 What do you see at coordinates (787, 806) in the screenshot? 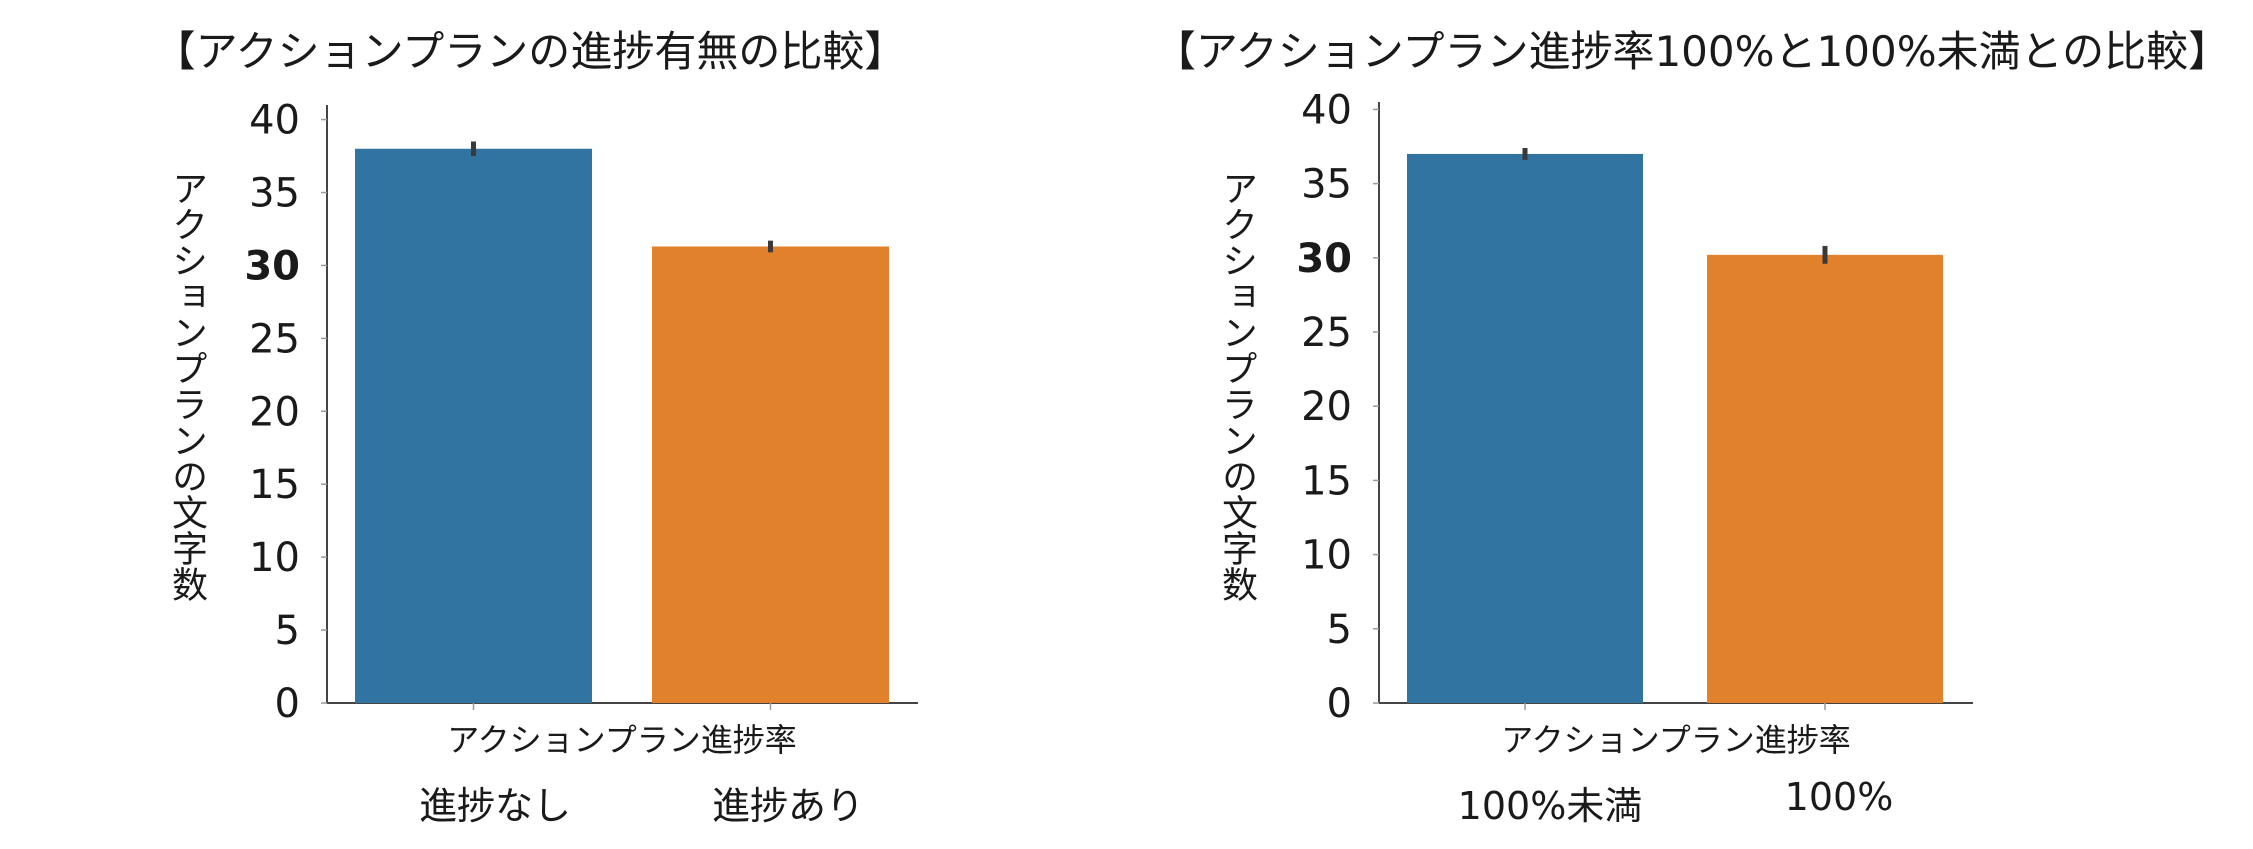
I see `category-label: 進捗あり` at bounding box center [787, 806].